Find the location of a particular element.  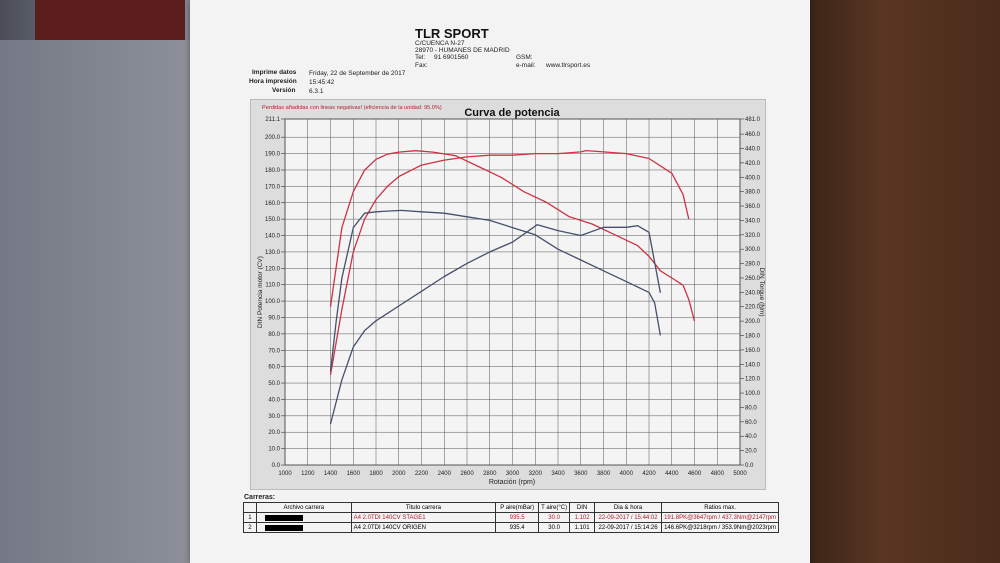

y-tick-label: 190.0 is located at coordinates (273, 155).